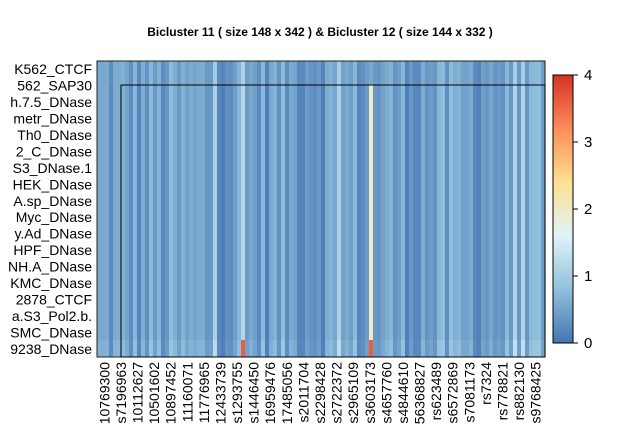 The width and height of the screenshot is (643, 437). I want to click on col-label: s9768425, so click(536, 393).